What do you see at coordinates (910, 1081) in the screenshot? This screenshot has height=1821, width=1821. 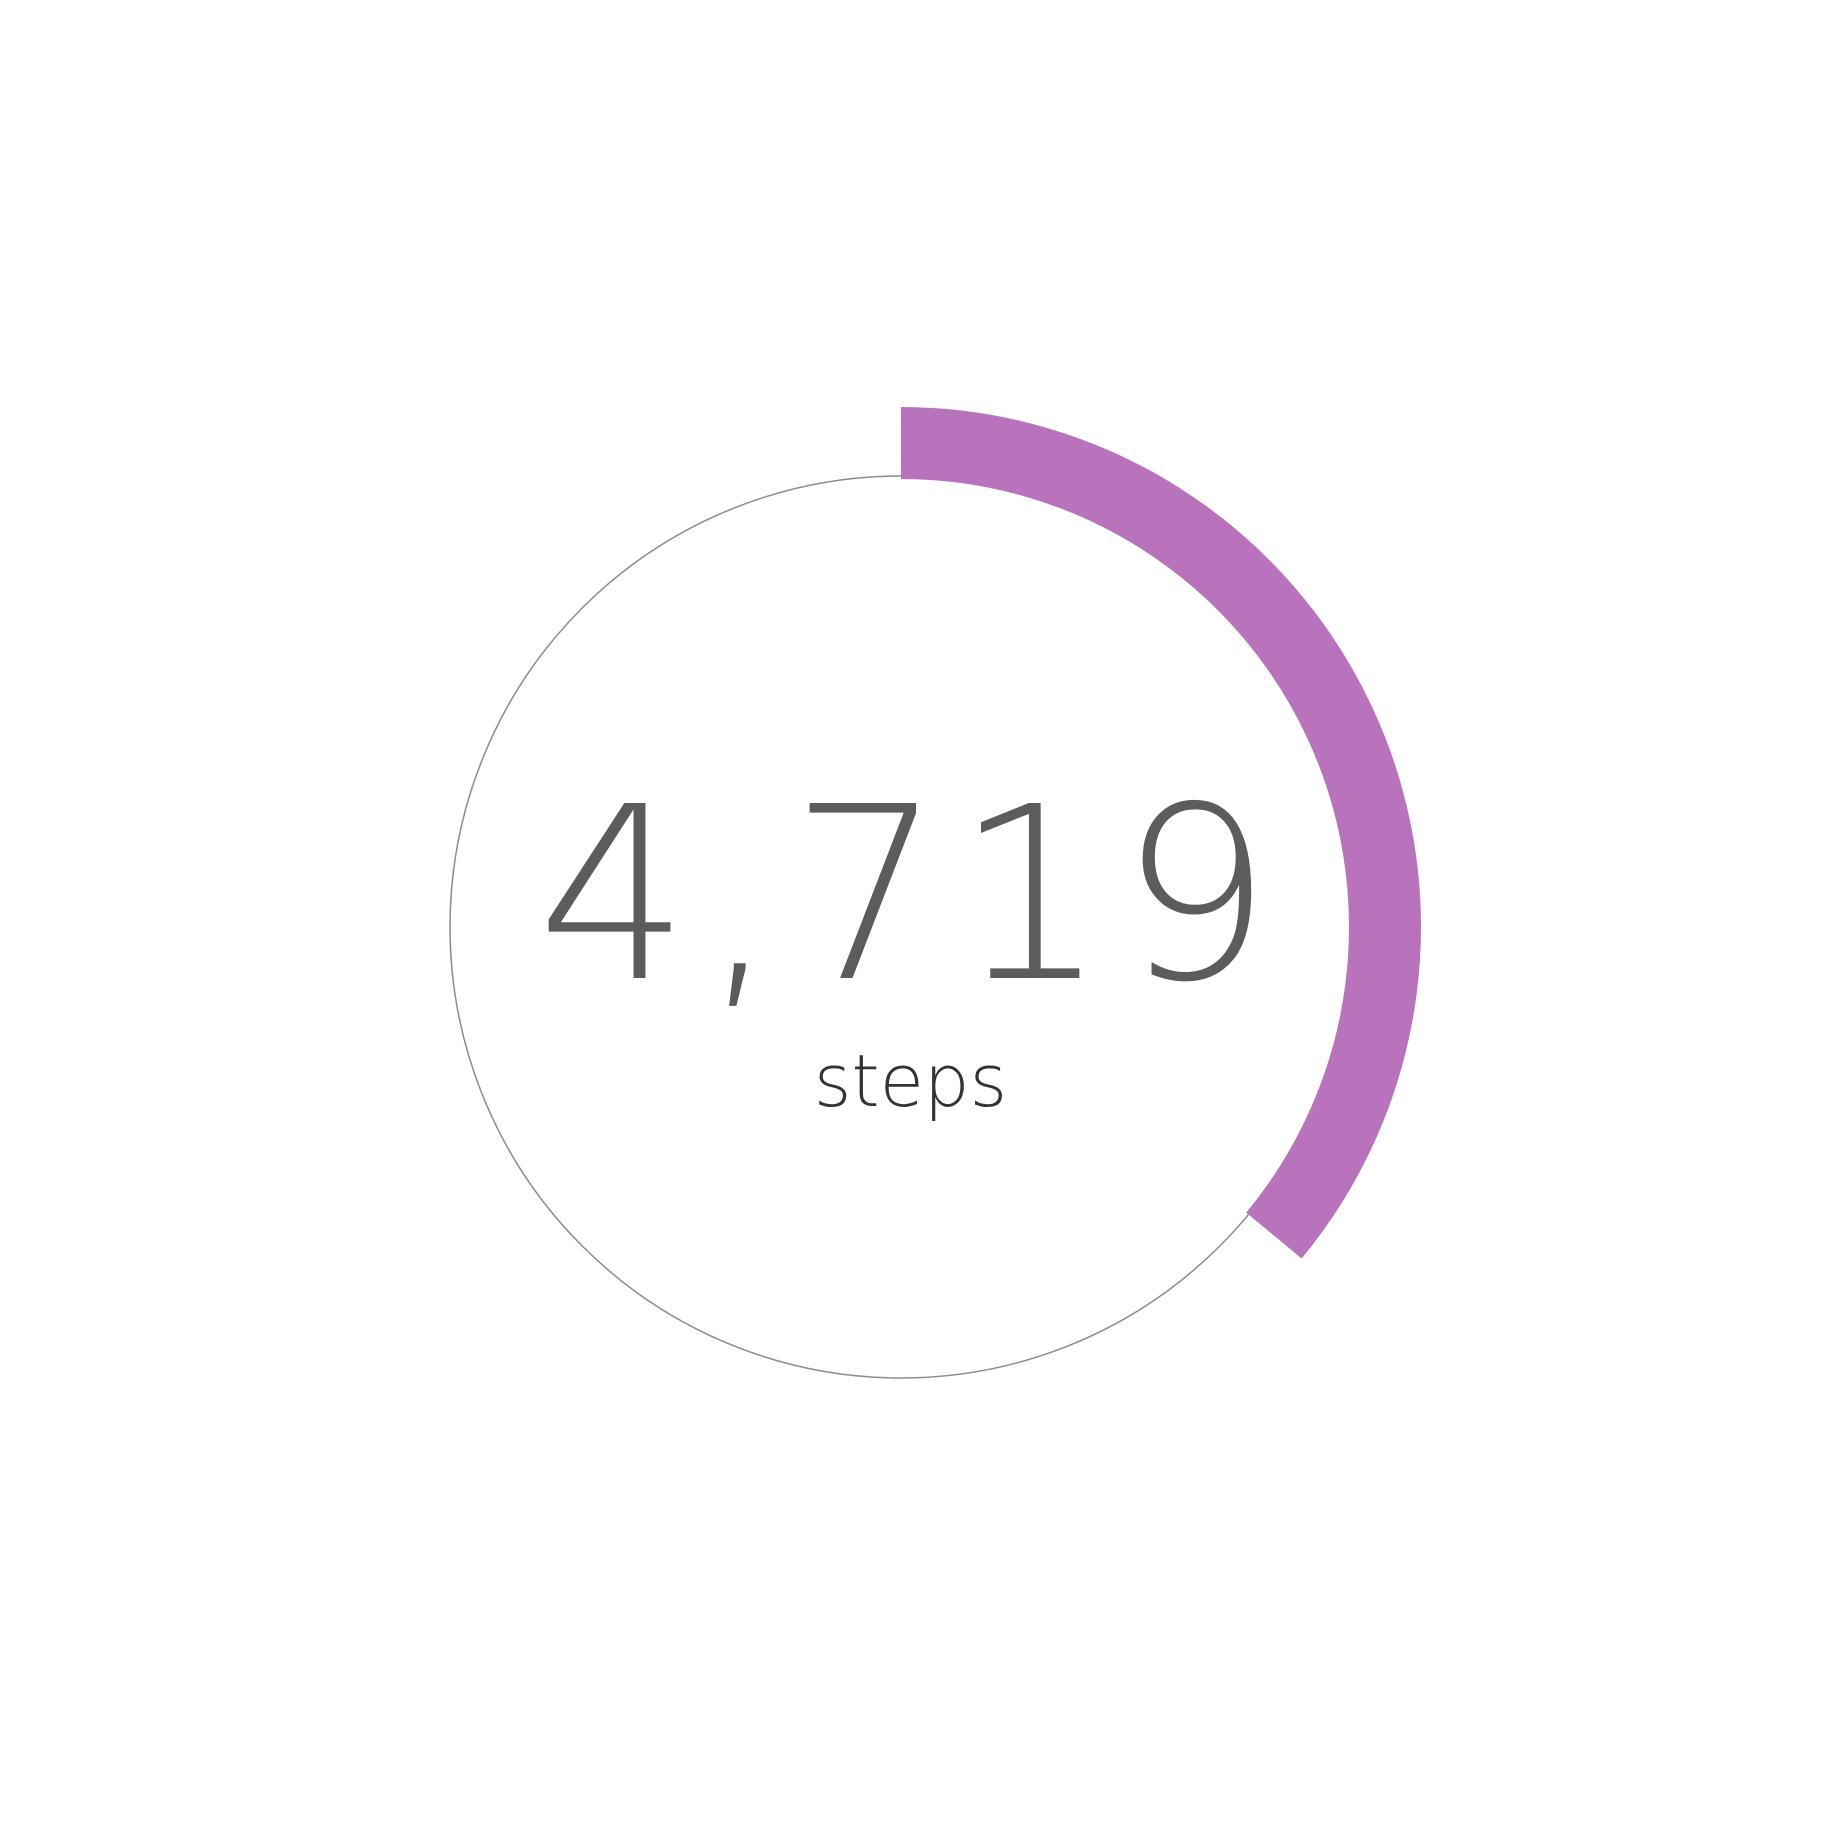 I see `step-count-unit: steps` at bounding box center [910, 1081].